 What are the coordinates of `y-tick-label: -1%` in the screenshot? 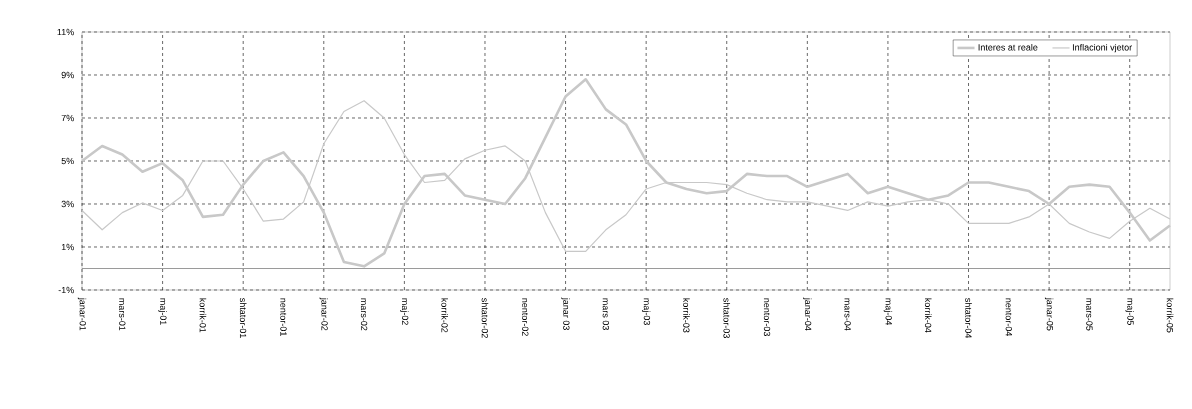 It's located at (66, 290).